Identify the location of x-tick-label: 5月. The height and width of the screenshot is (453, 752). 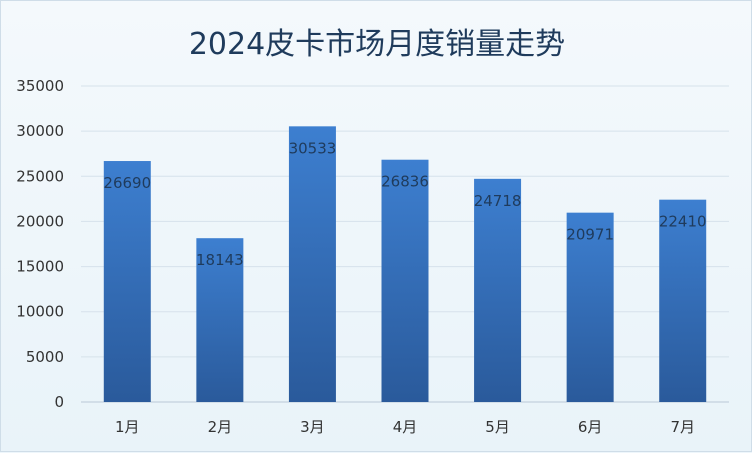
(497, 427).